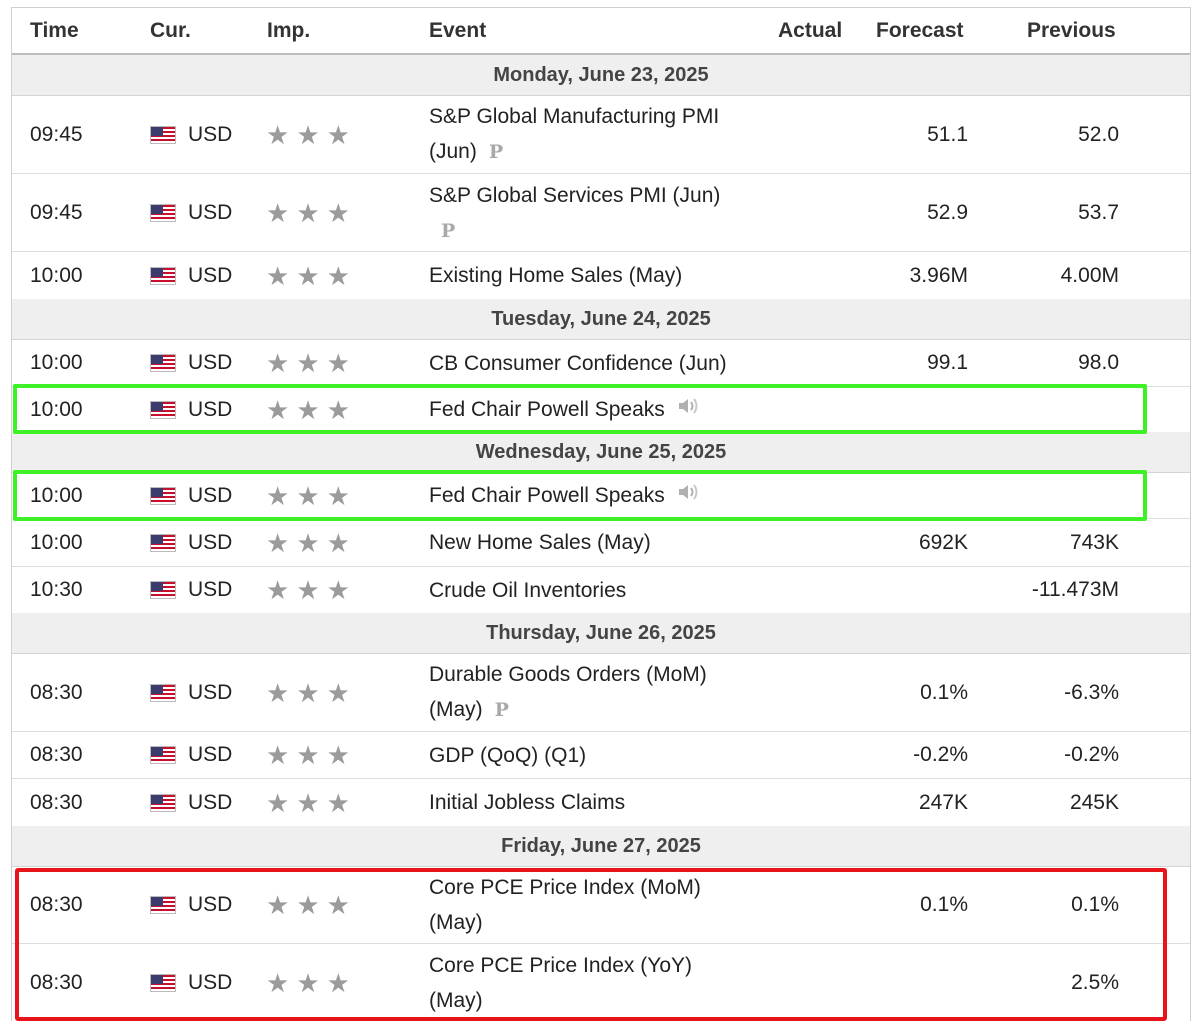 The height and width of the screenshot is (1021, 1200). Describe the element at coordinates (458, 30) in the screenshot. I see `header-event: Event` at that location.